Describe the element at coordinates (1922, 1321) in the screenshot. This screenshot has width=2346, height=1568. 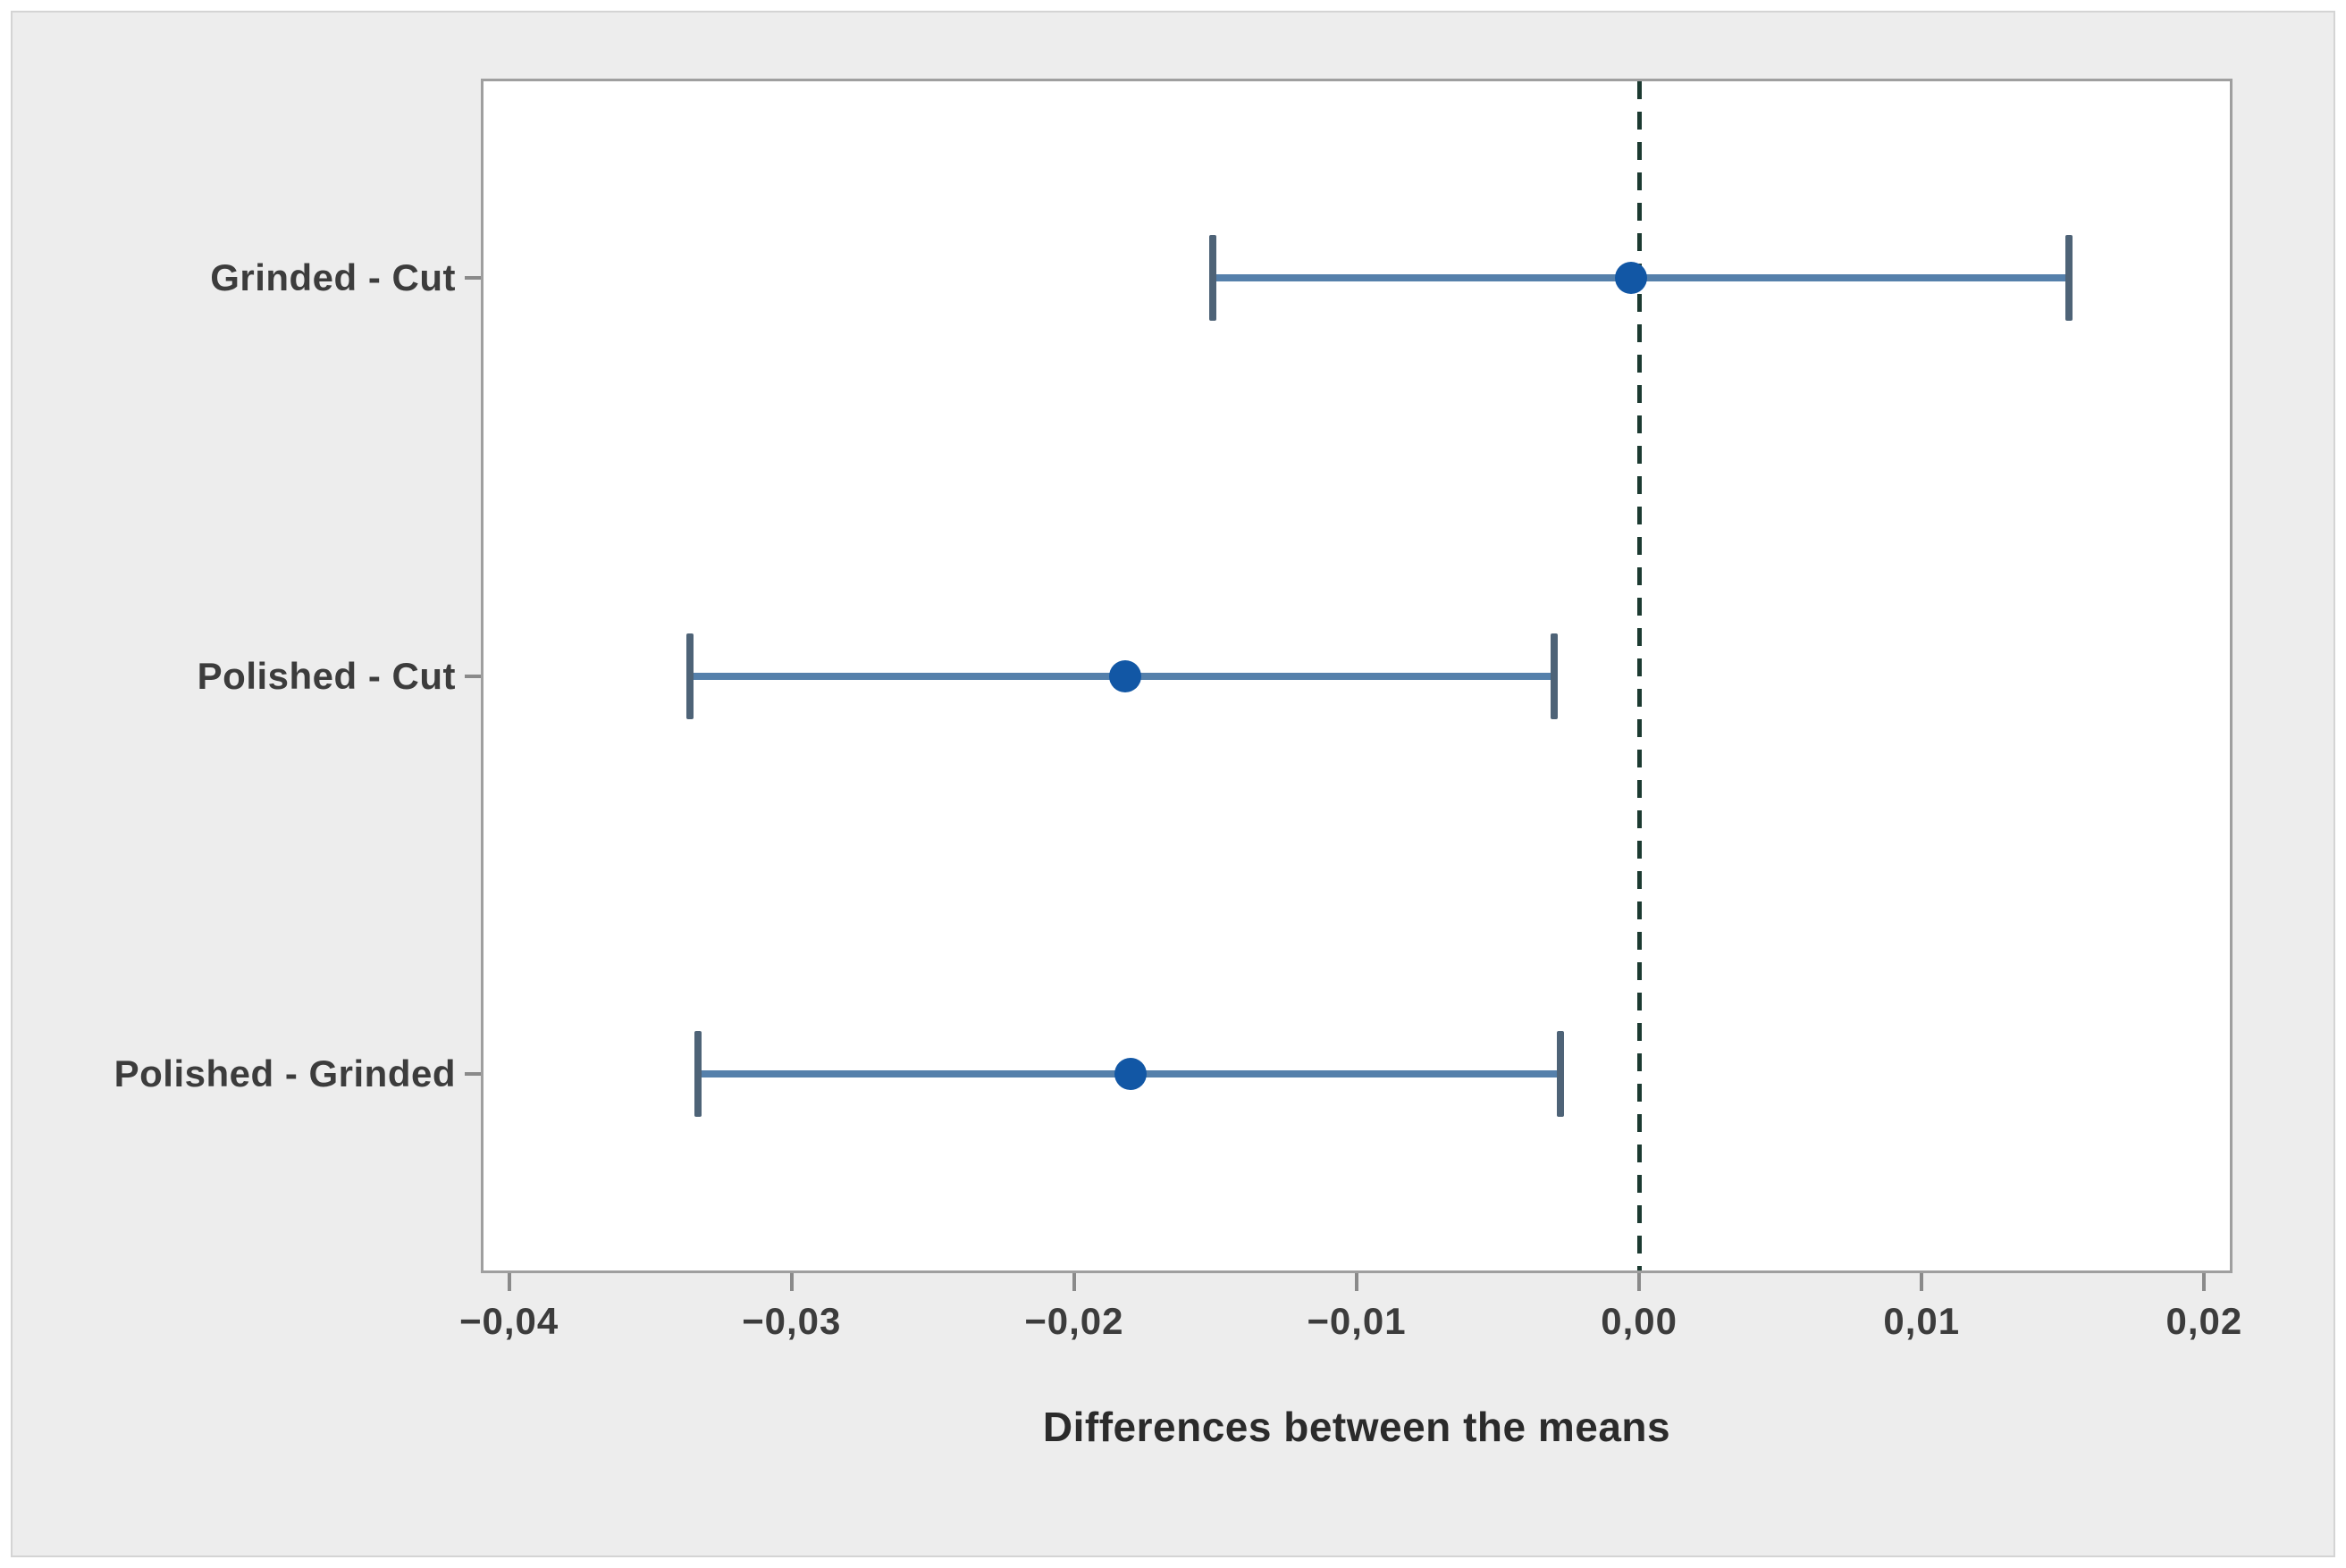
I see `x-tick-label: 0,01` at that location.